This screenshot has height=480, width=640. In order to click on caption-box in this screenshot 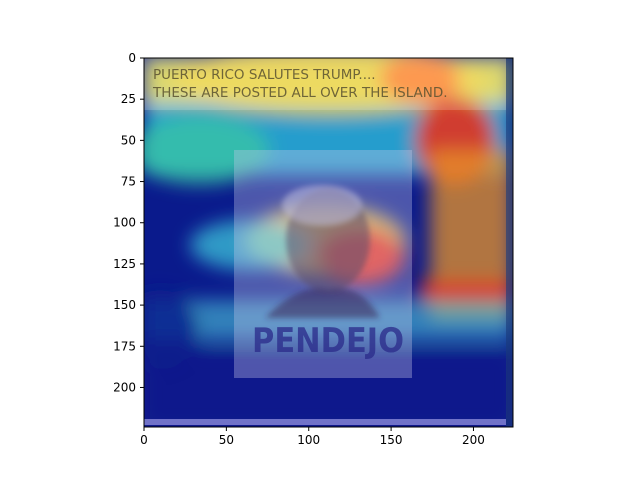, I will do `click(325, 84)`.